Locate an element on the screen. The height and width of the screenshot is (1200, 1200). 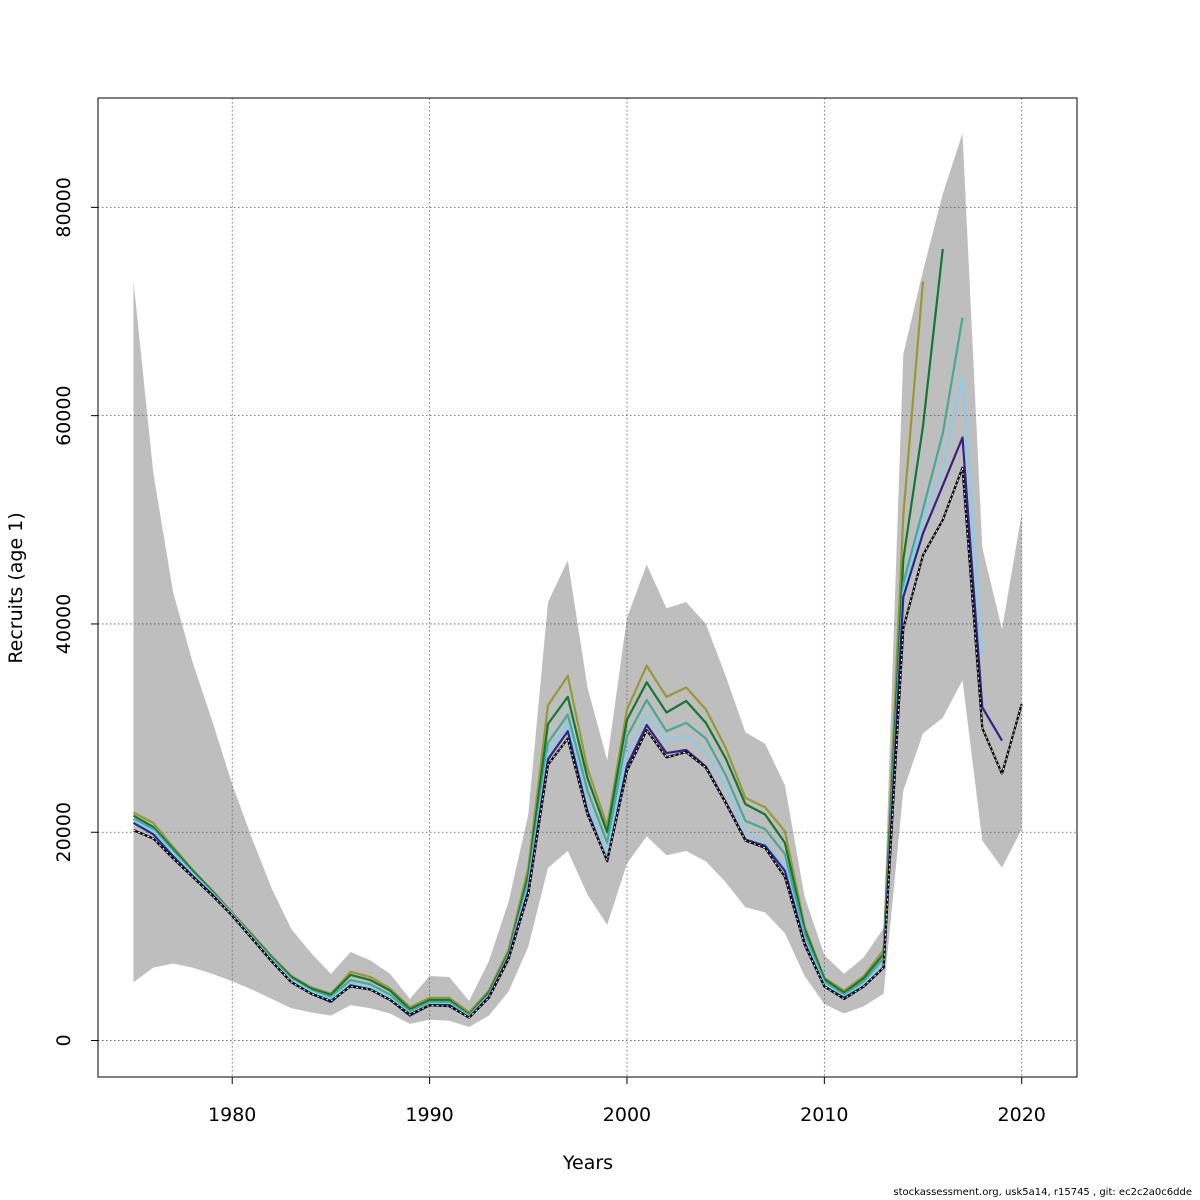
y-axis-label: Recruits (age 1) is located at coordinates (16, 587).